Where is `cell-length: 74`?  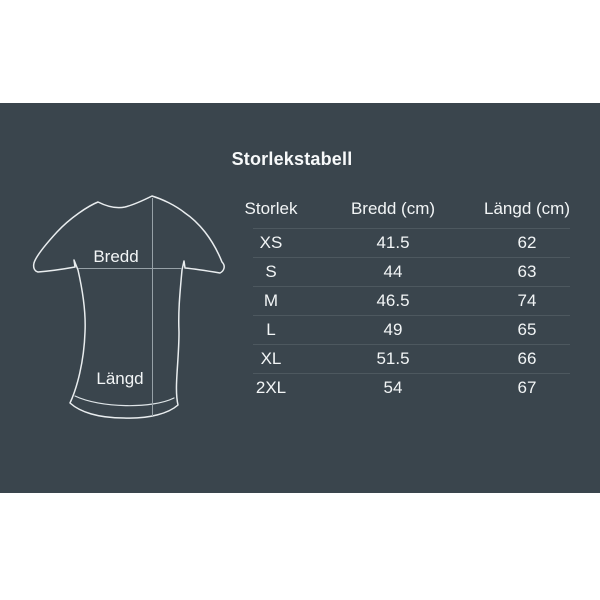
cell-length: 74 is located at coordinates (527, 300).